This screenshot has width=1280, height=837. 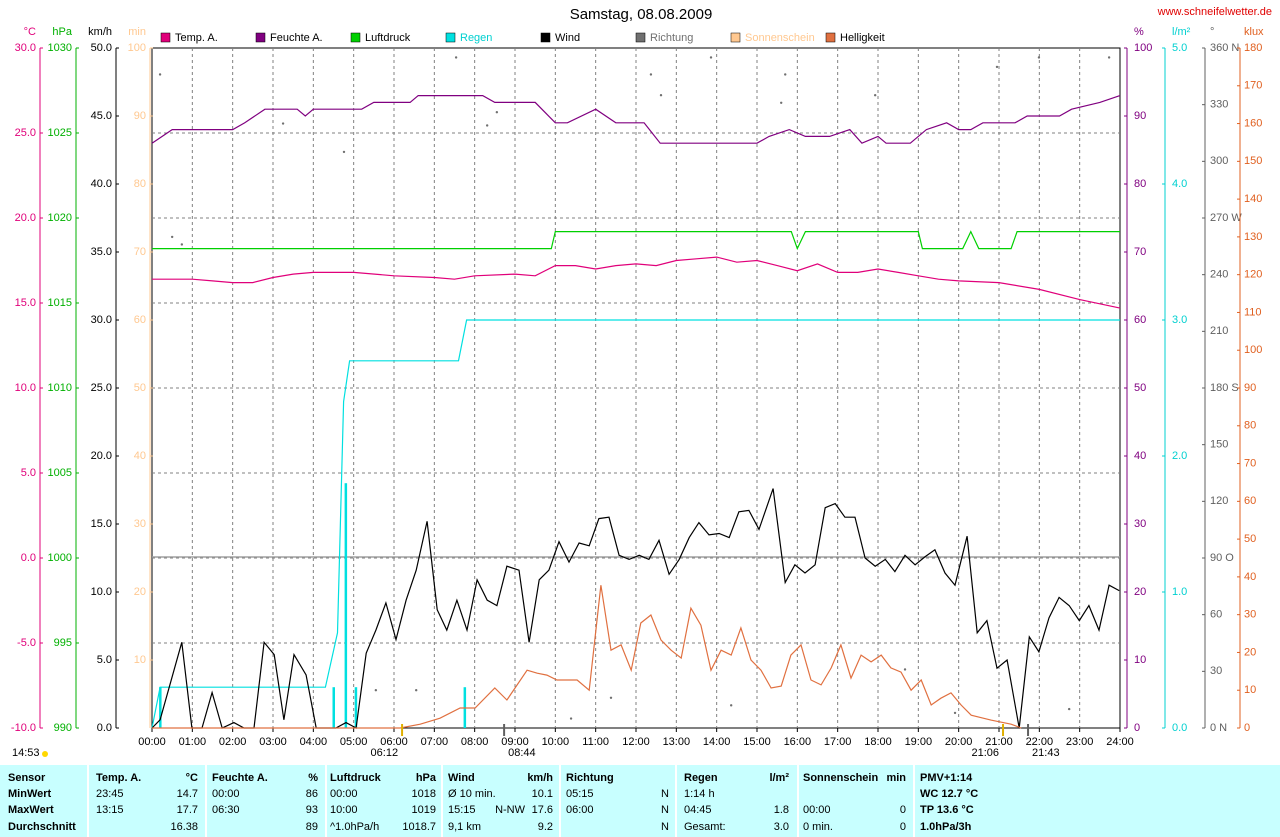 What do you see at coordinates (296, 38) in the screenshot?
I see `legend-label: Feuchte A.` at bounding box center [296, 38].